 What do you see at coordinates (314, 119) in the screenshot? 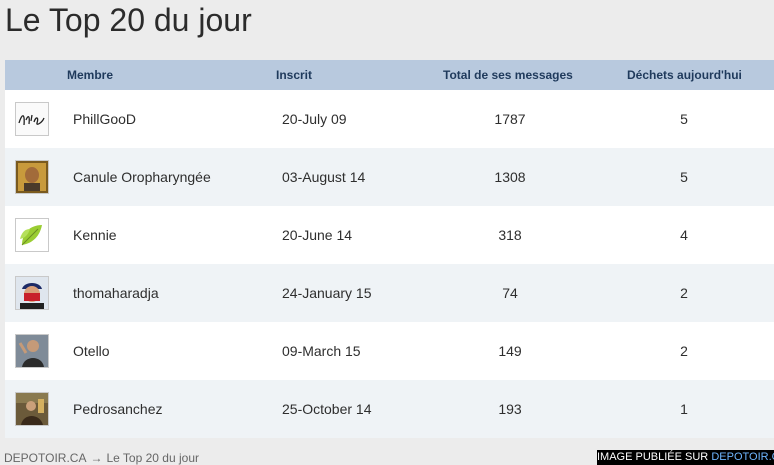
I see `registered-date: 20-July 09` at bounding box center [314, 119].